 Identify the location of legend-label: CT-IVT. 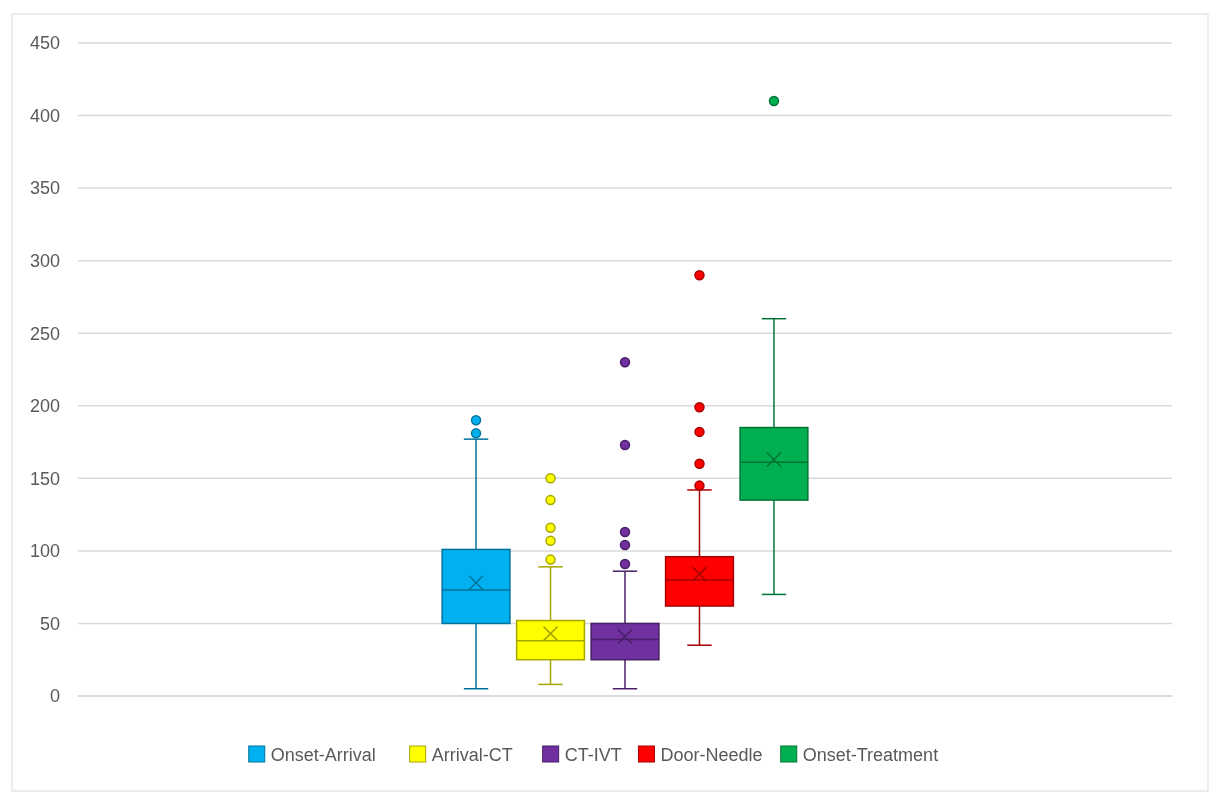
(593, 755).